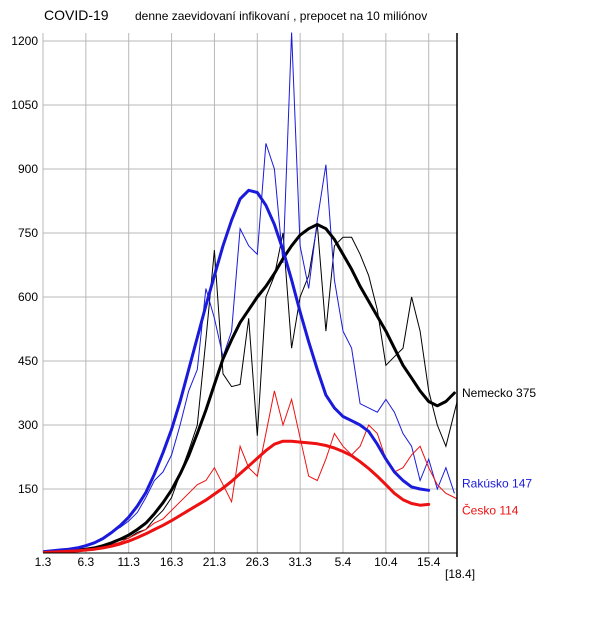  What do you see at coordinates (24, 105) in the screenshot?
I see `y-tick-label: 1050` at bounding box center [24, 105].